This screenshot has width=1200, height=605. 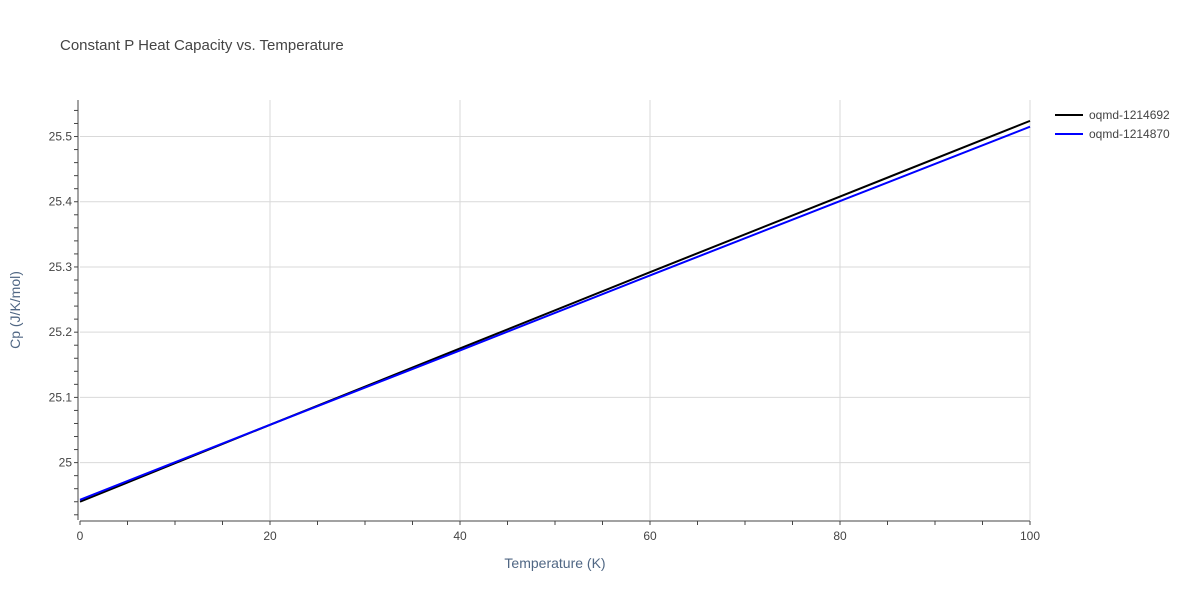 What do you see at coordinates (650, 536) in the screenshot?
I see `x-tick-label: 60` at bounding box center [650, 536].